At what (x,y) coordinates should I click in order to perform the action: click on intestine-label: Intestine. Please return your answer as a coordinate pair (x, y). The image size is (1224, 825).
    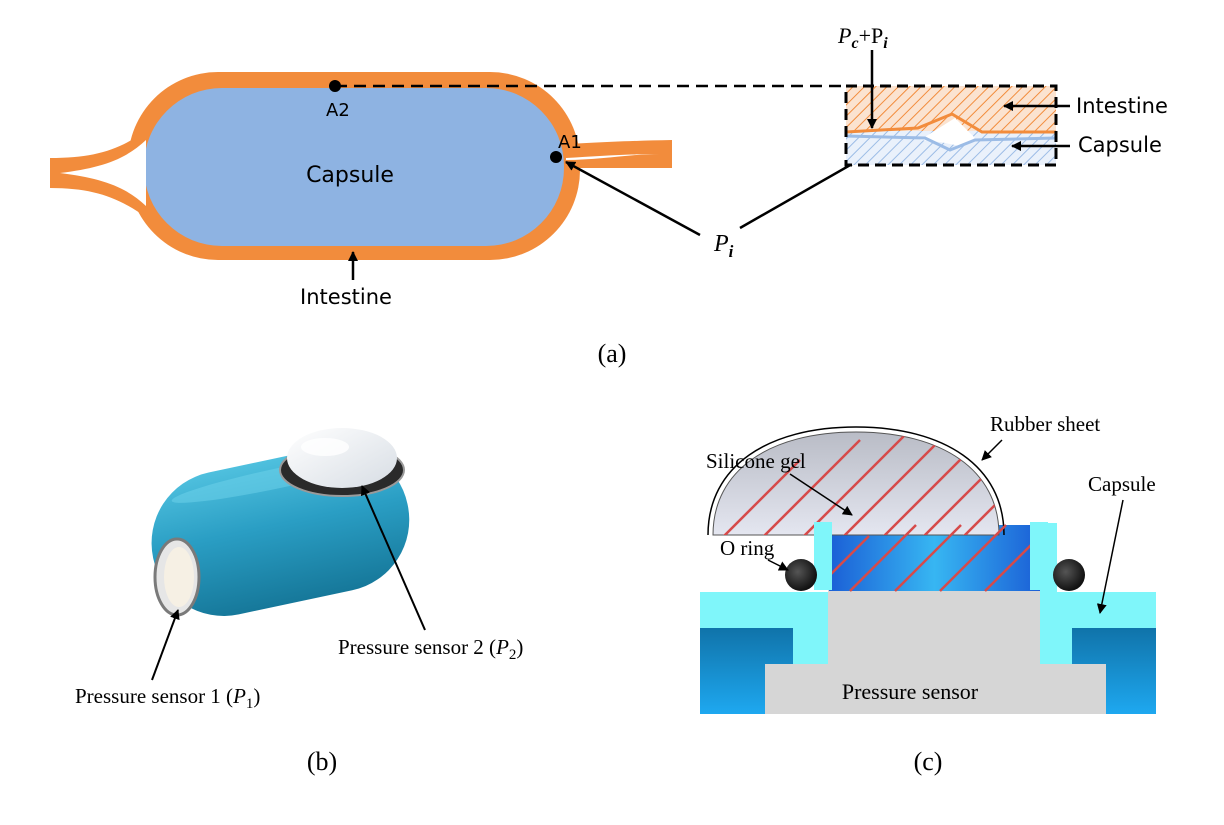
    Looking at the image, I should click on (346, 297).